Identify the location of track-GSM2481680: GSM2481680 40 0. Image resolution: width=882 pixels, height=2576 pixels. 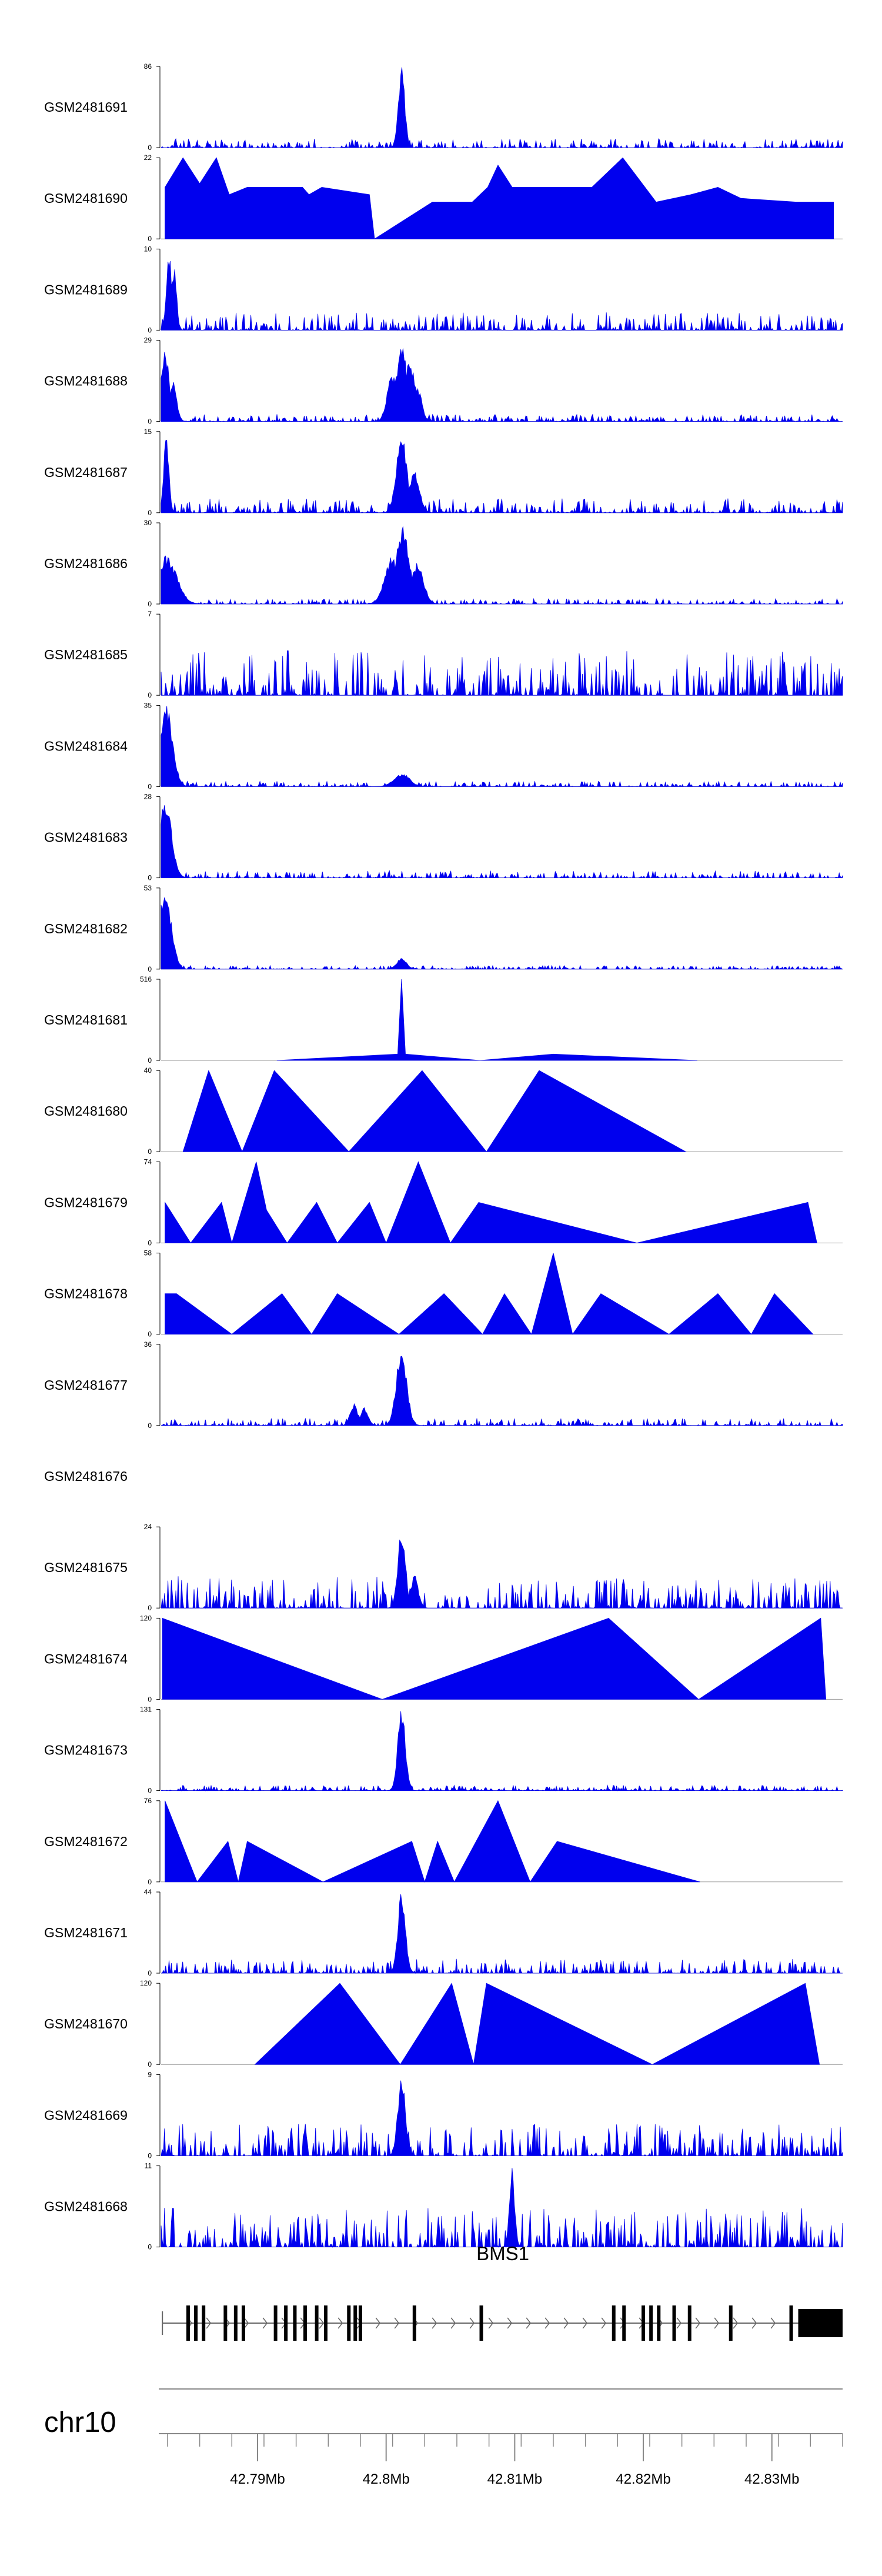
(443, 1111).